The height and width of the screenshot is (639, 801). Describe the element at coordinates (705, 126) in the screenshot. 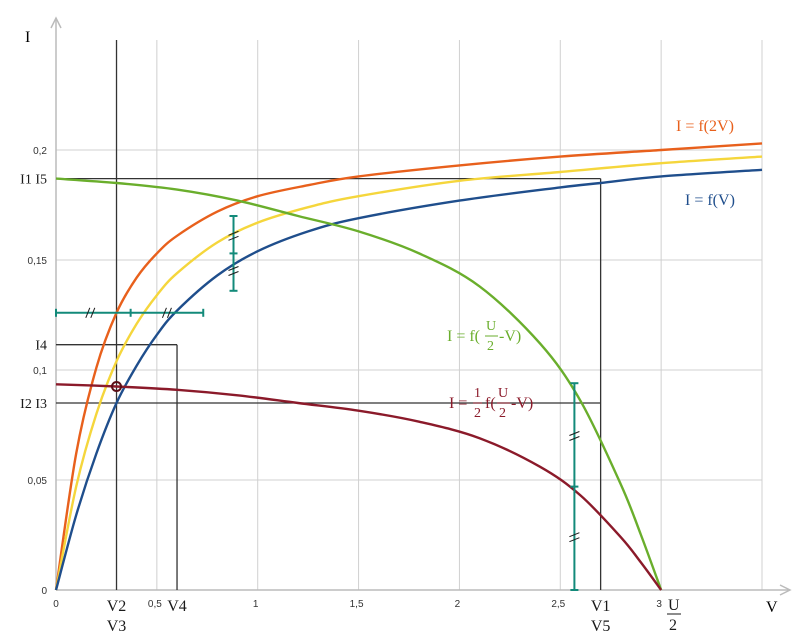

I see `label-f2v: I = f(2V)` at that location.